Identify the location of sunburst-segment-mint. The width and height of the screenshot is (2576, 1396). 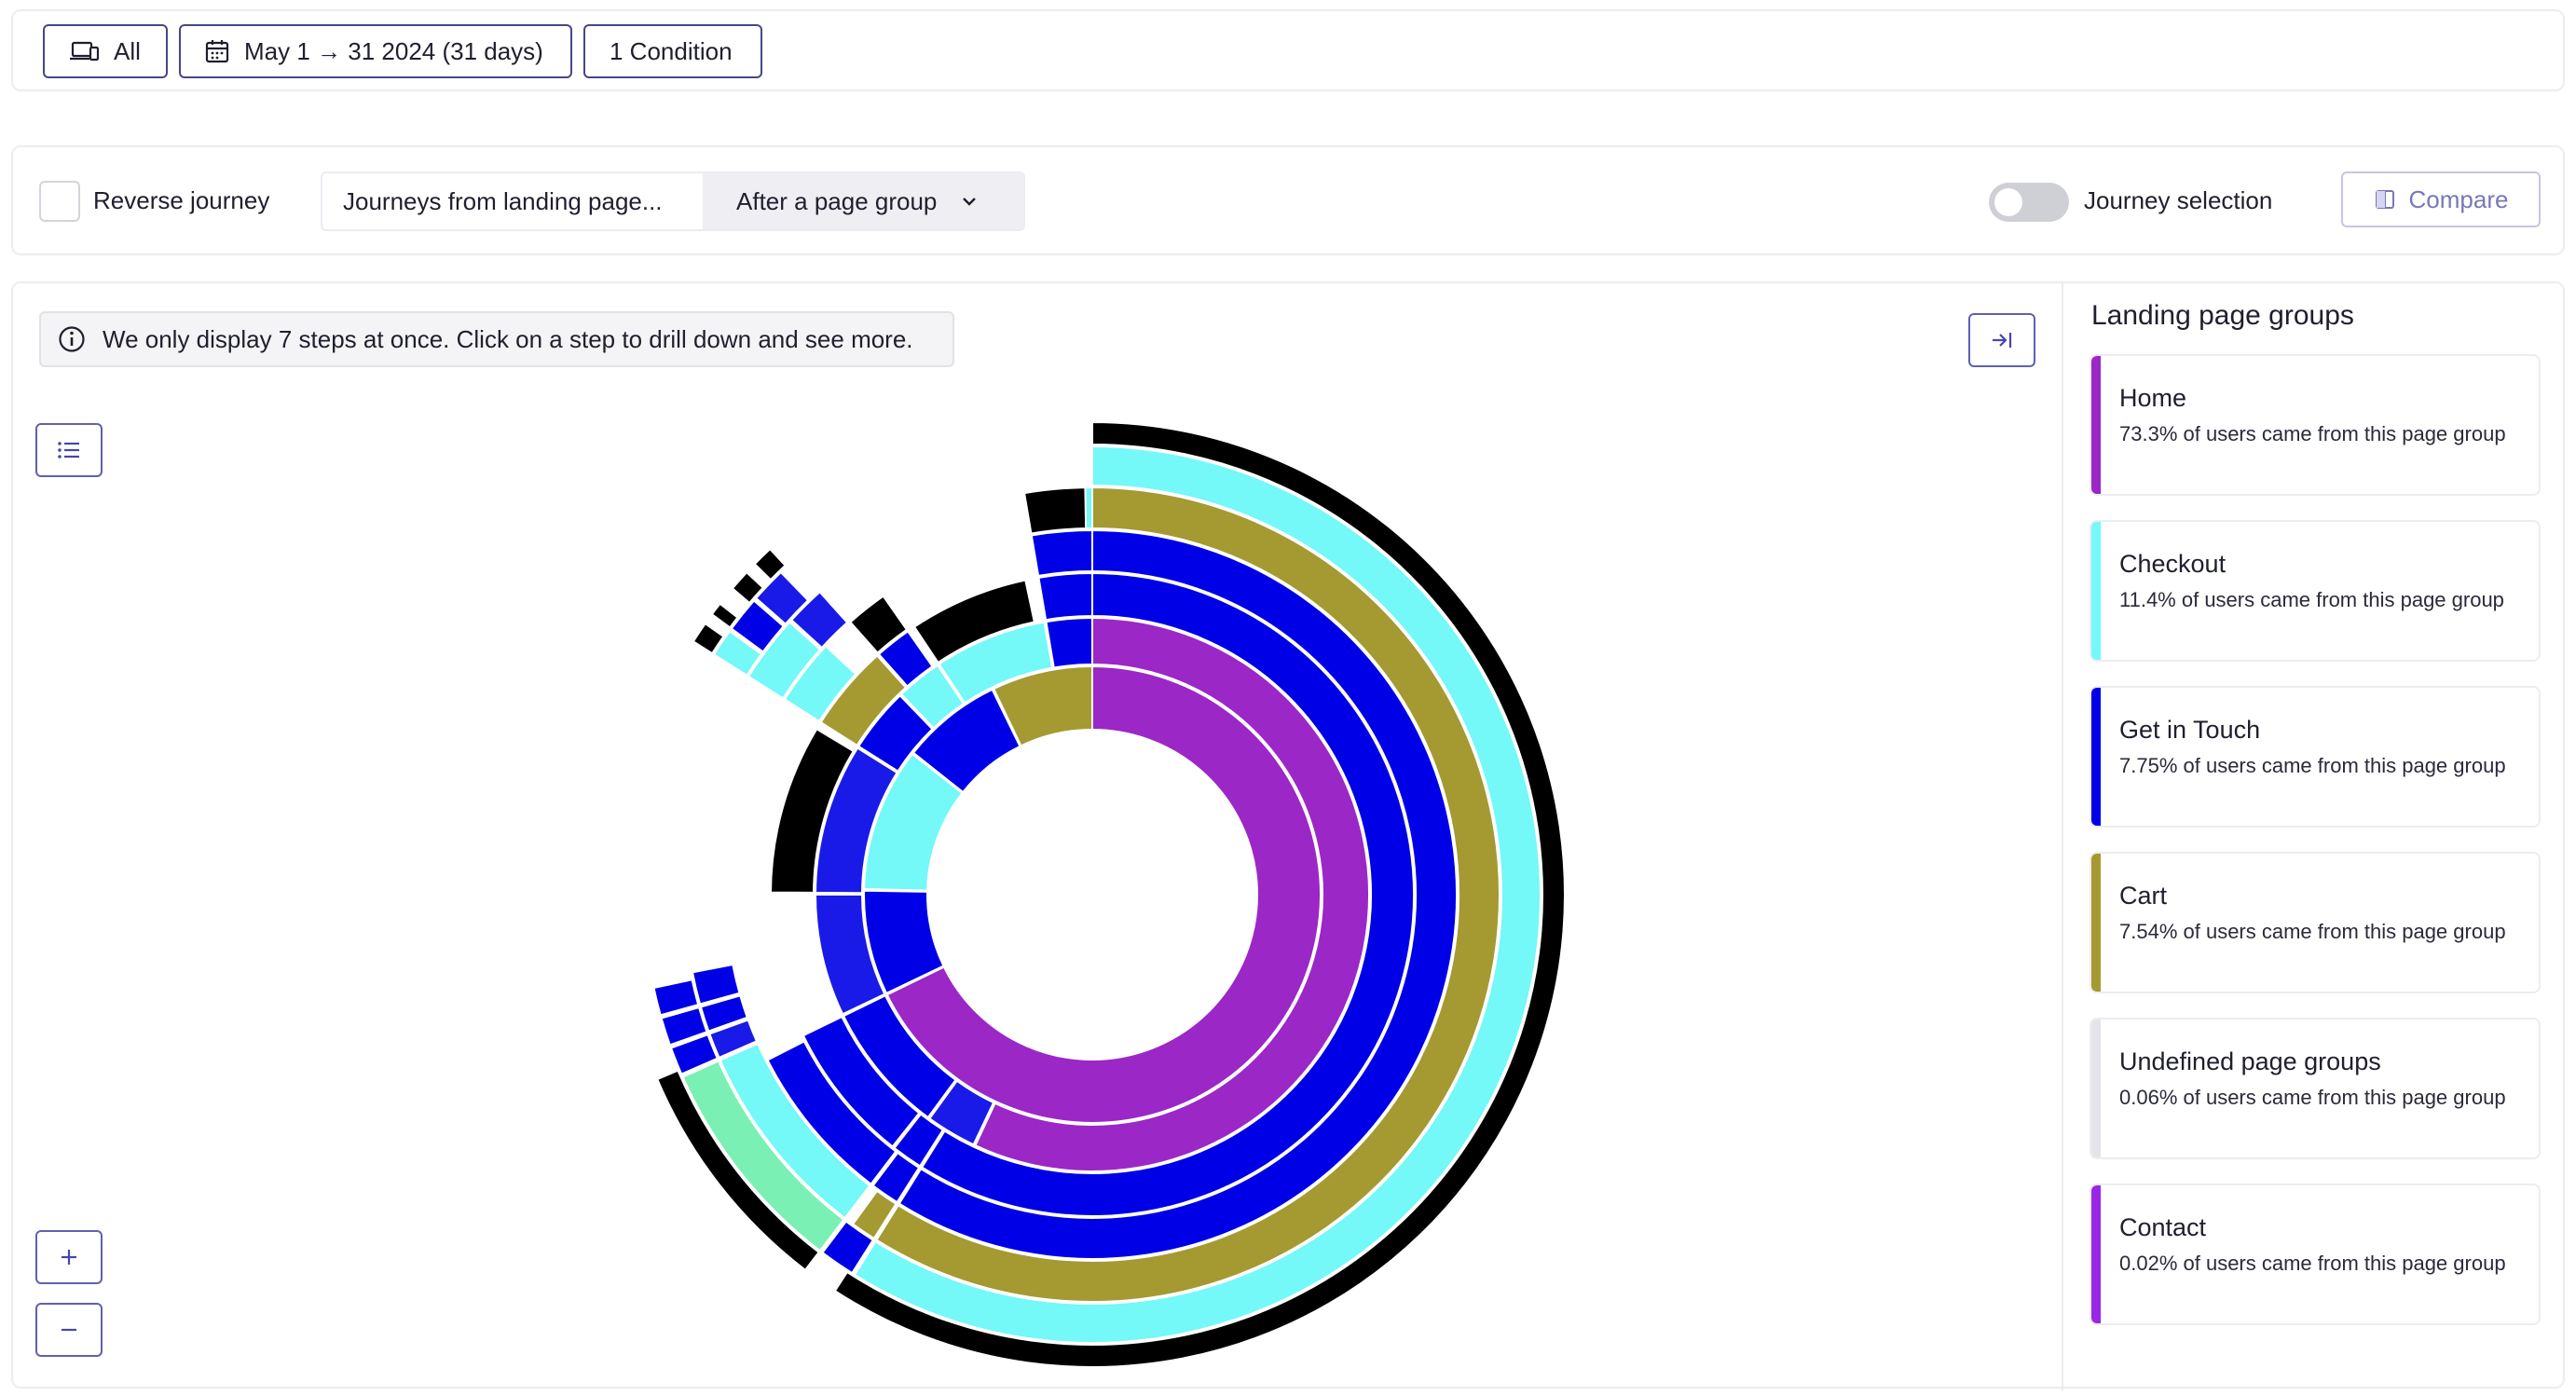
(763, 1156).